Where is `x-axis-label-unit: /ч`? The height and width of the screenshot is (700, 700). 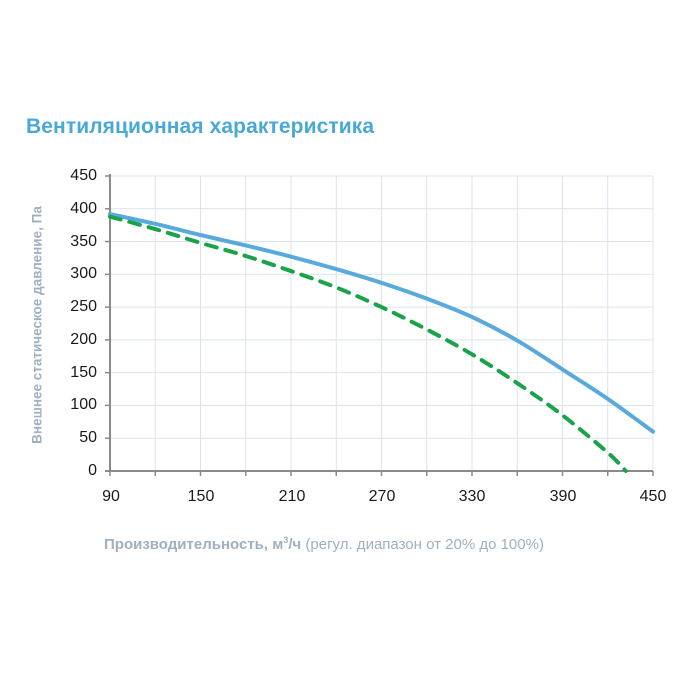 x-axis-label-unit: /ч is located at coordinates (295, 544).